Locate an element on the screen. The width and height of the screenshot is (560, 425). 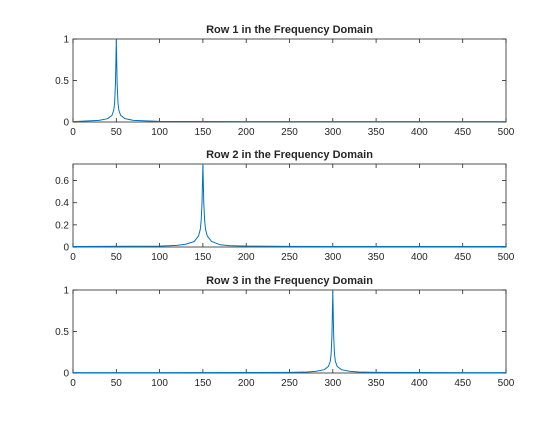
subplot-2-title: Row 2 in the Frequency Domain is located at coordinates (289, 155).